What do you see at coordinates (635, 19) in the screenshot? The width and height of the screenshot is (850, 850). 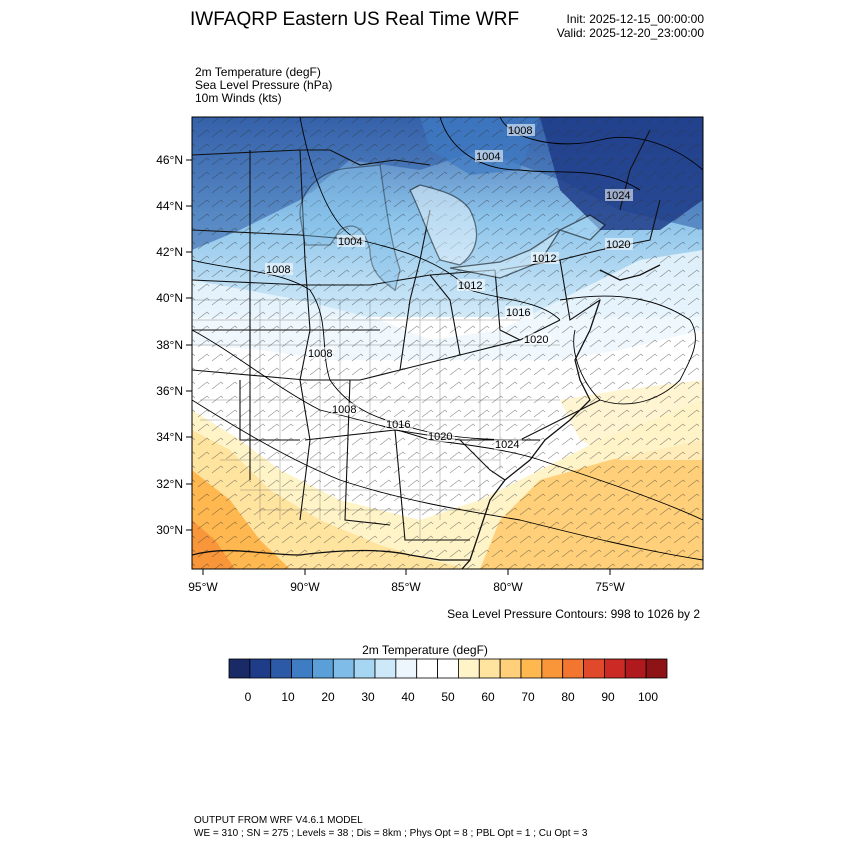 I see `init-time: Init: 2025-12-15_00:00:00` at bounding box center [635, 19].